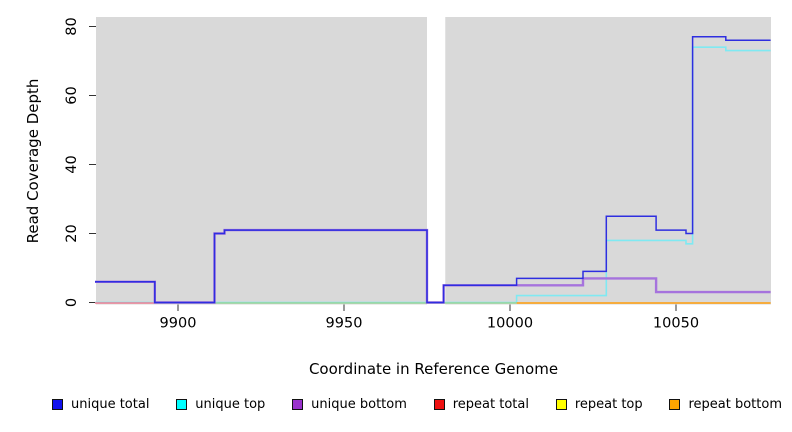 The width and height of the screenshot is (792, 432). I want to click on y-tick-label: 0, so click(72, 302).